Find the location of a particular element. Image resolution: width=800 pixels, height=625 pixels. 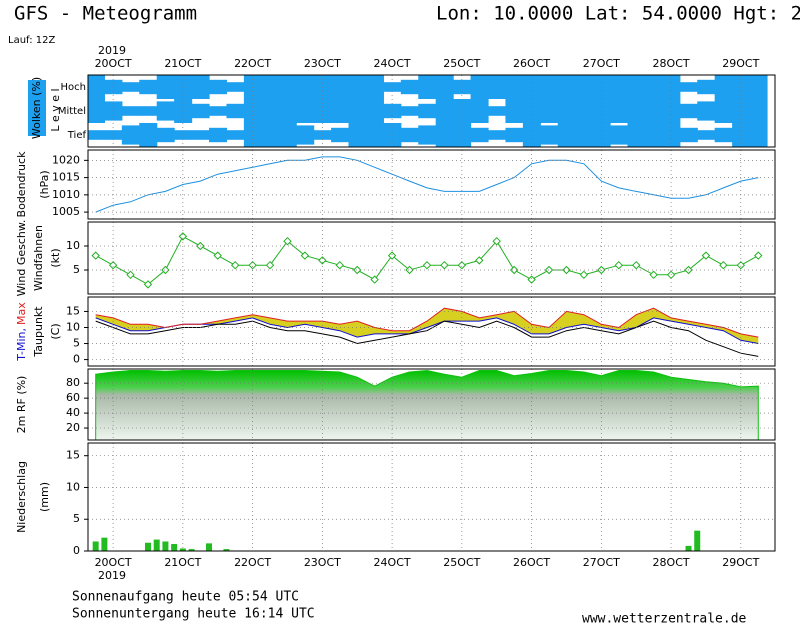

x-tick-label: 20OCT is located at coordinates (113, 63).